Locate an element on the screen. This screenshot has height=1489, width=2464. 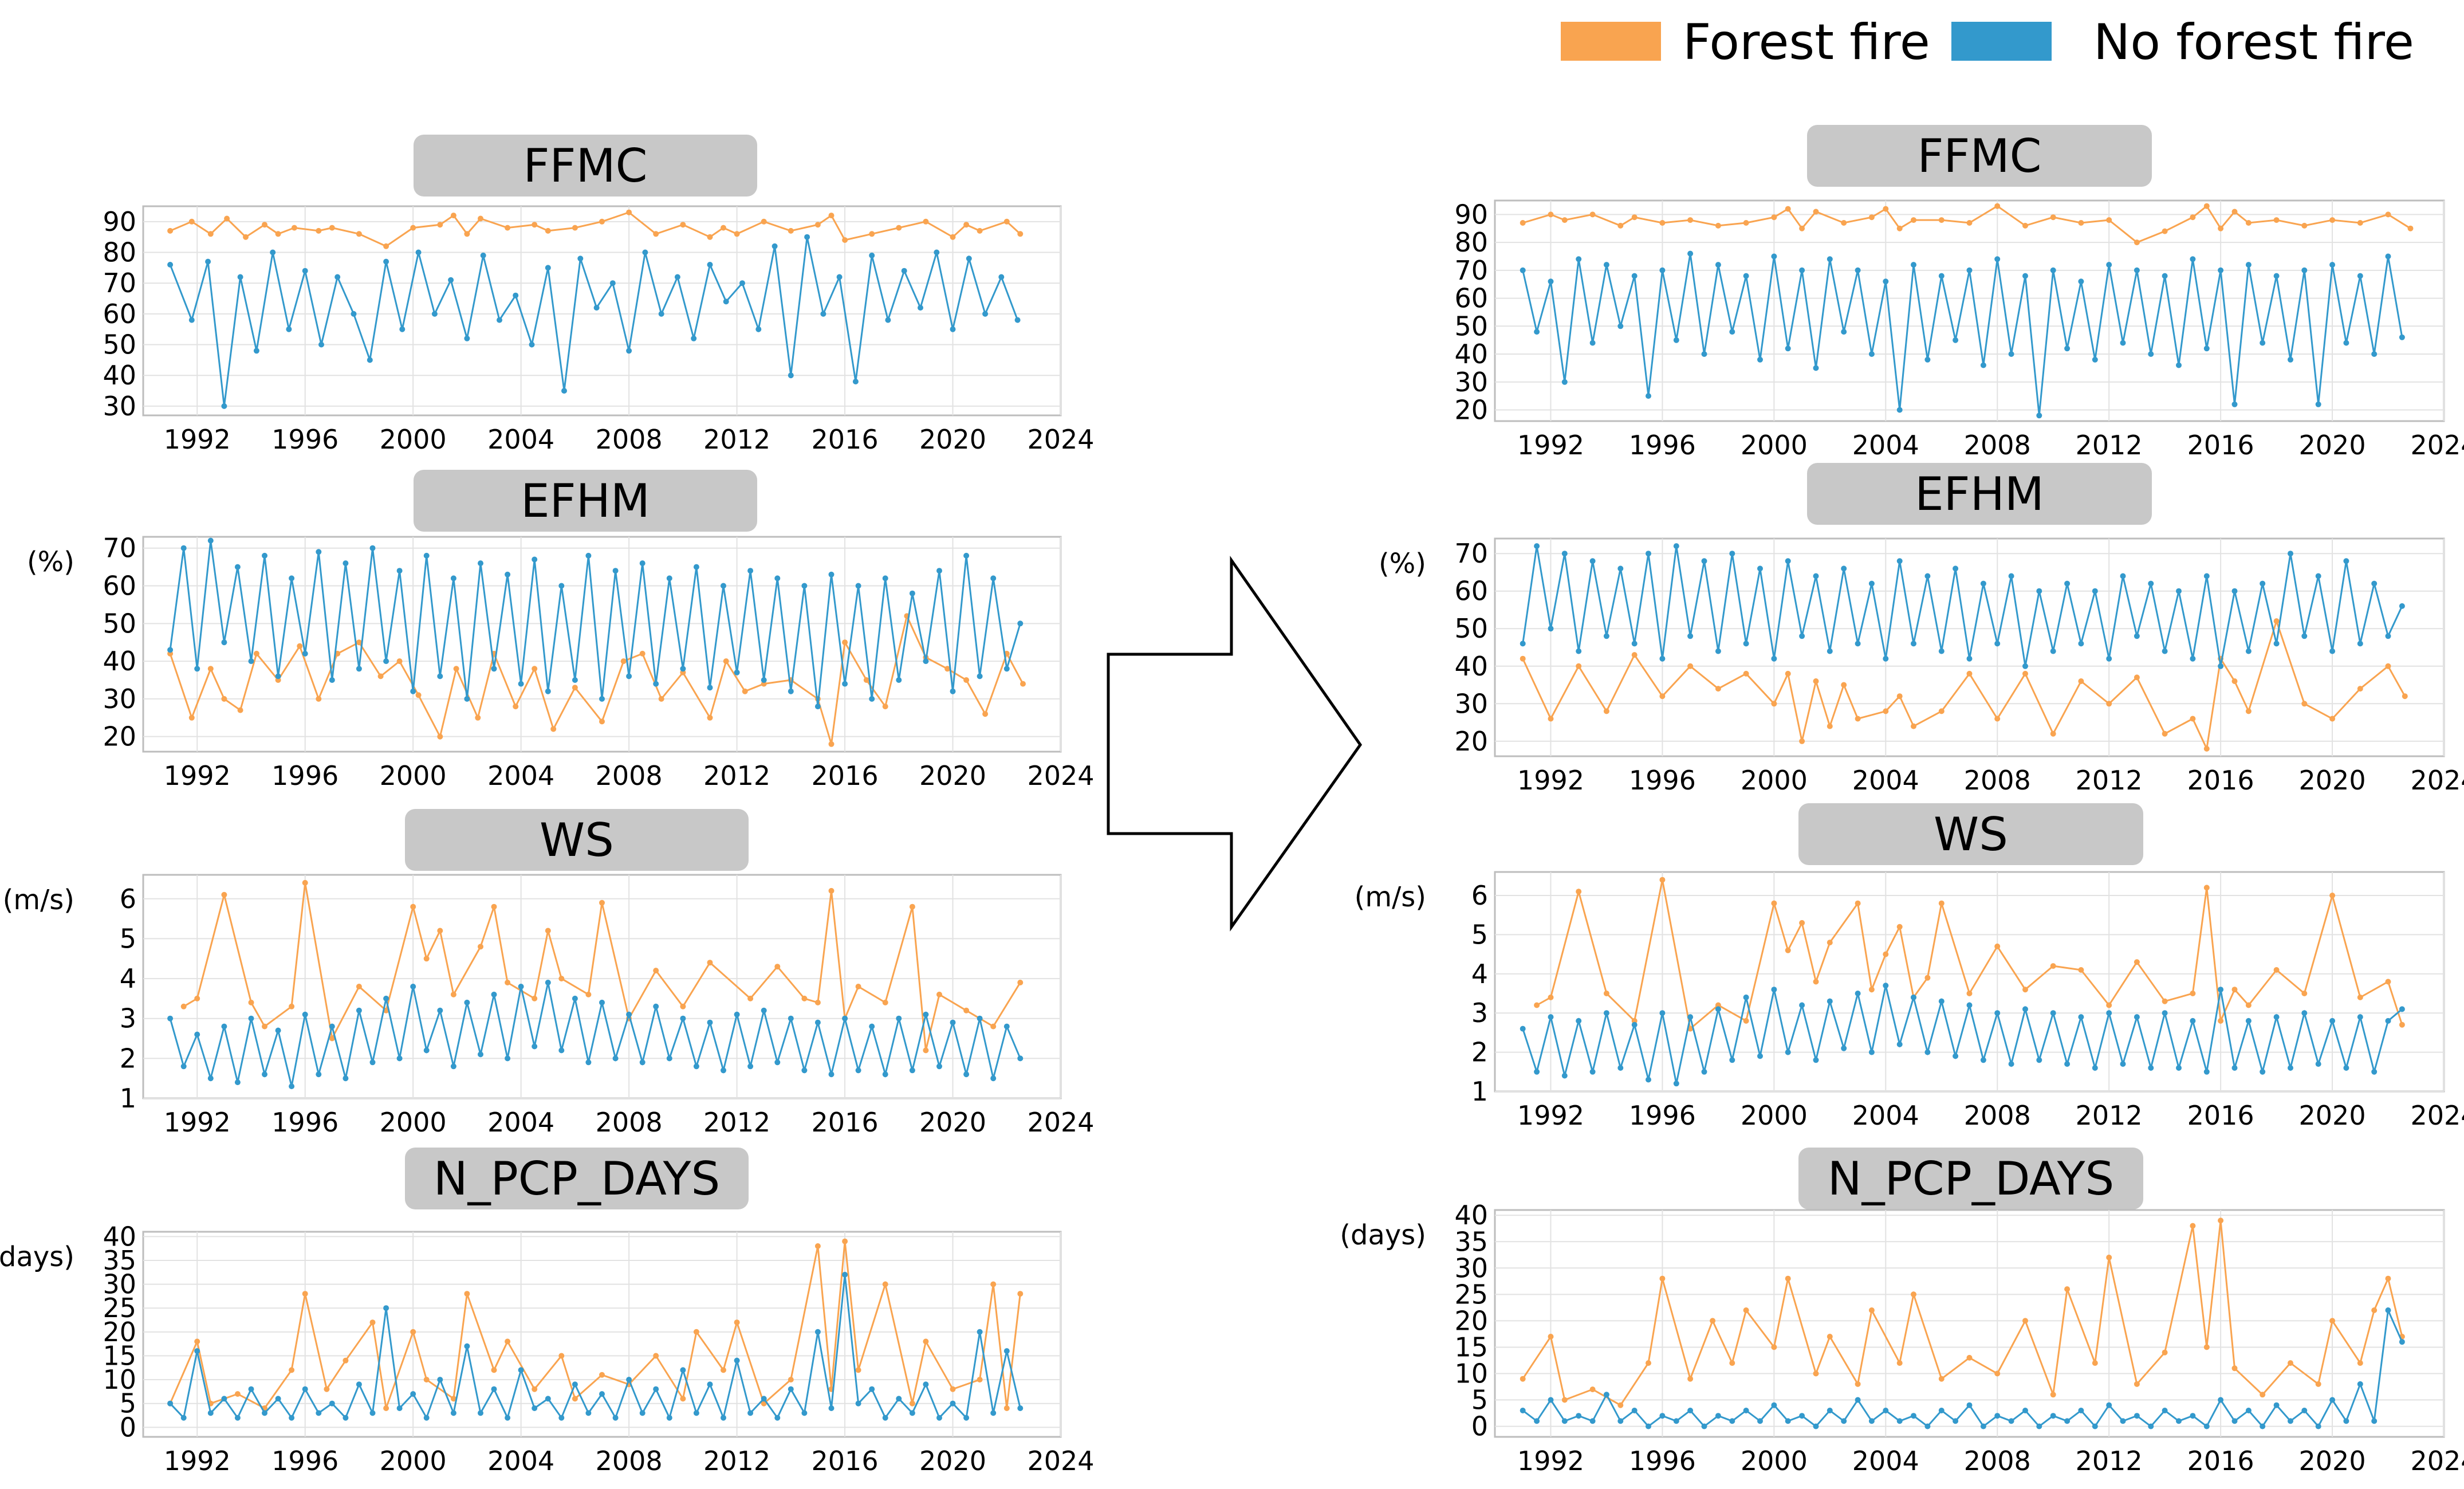
before-xtick-label-1-1: 1996 is located at coordinates (305, 776).